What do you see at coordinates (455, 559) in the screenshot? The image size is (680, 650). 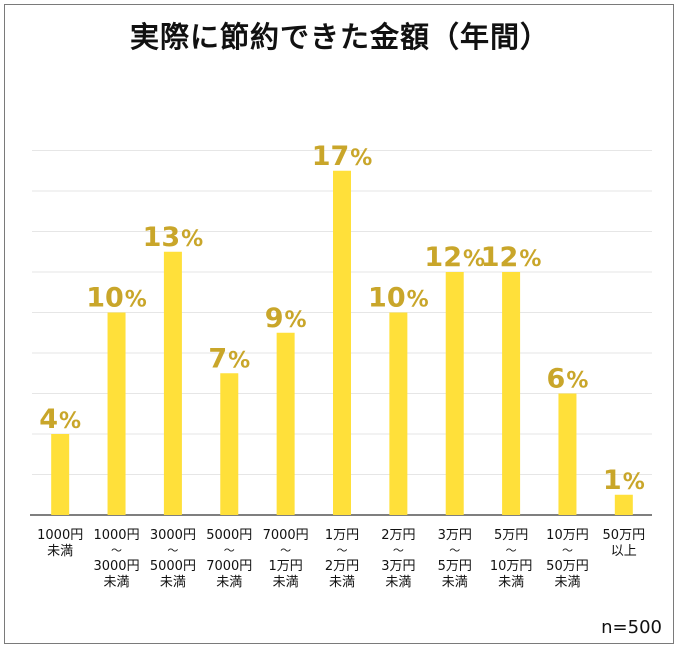 I see `category-tick-label: 3万円～ 5万円未満` at bounding box center [455, 559].